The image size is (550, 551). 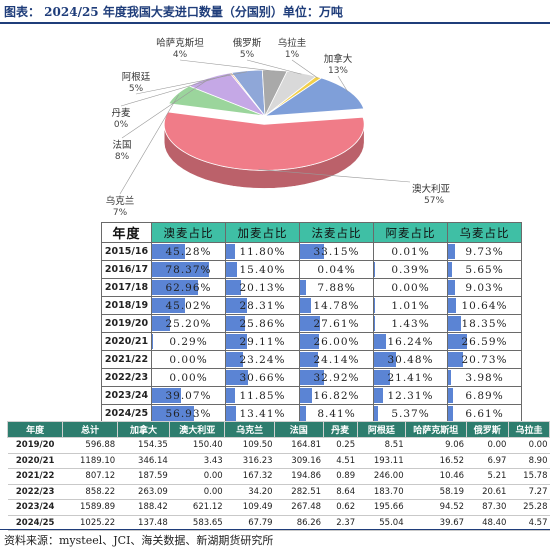 What do you see at coordinates (35, 492) in the screenshot?
I see `volume-row-year: 2022/23` at bounding box center [35, 492].